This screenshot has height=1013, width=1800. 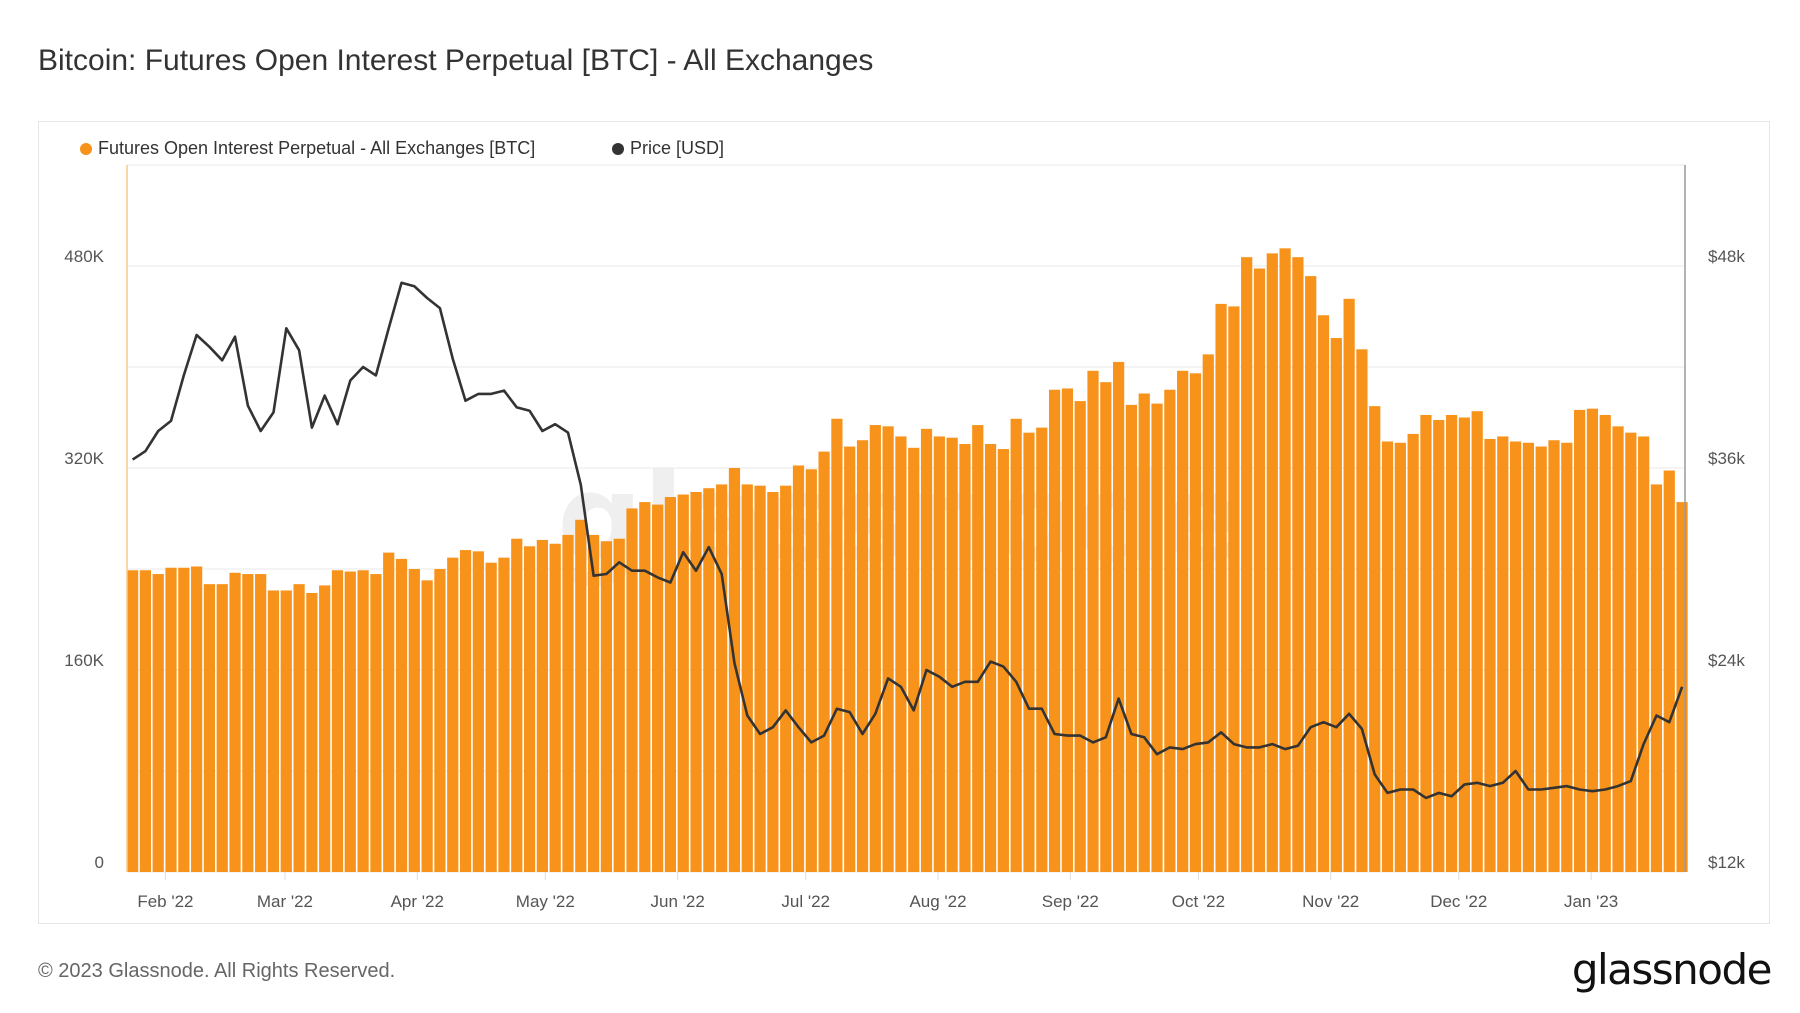 I want to click on x-tick-label: Oct '22, so click(x=1198, y=901).